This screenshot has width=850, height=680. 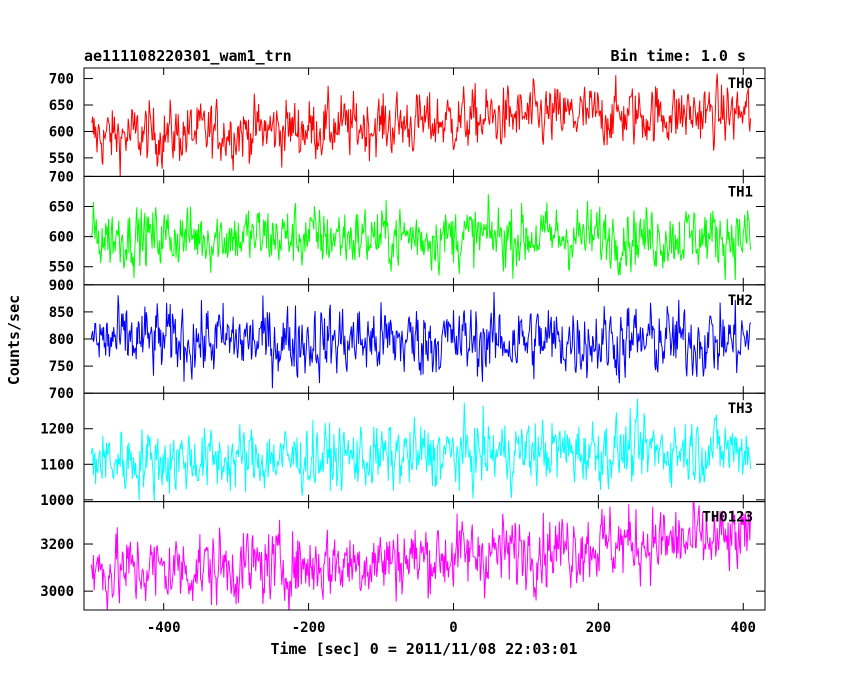 I want to click on panel-th0123: 3000 3200 TH0123, so click(x=403, y=556).